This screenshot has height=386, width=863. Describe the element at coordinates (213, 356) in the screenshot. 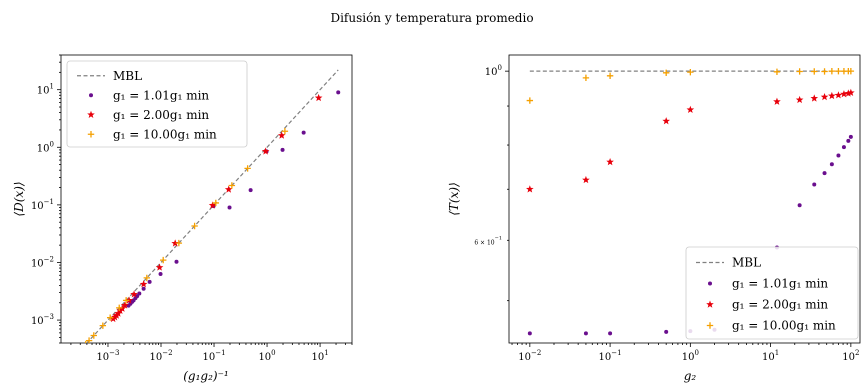

I see `diffusion-x-tick-label: 10⁻¹` at that location.